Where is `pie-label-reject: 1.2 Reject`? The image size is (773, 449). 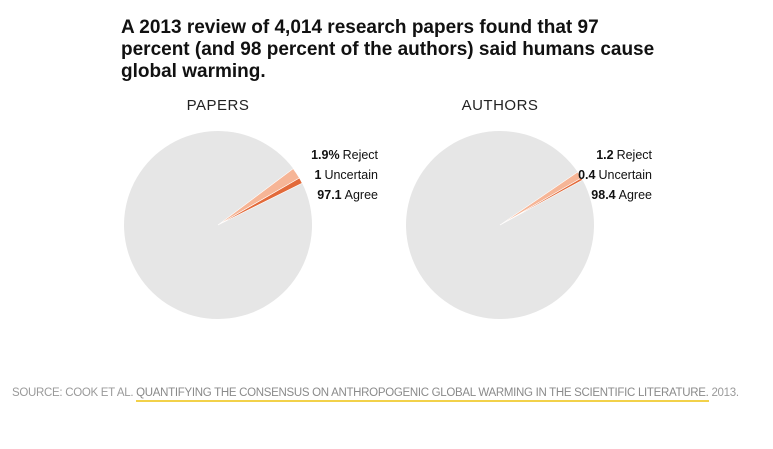 pie-label-reject: 1.2 Reject is located at coordinates (624, 155).